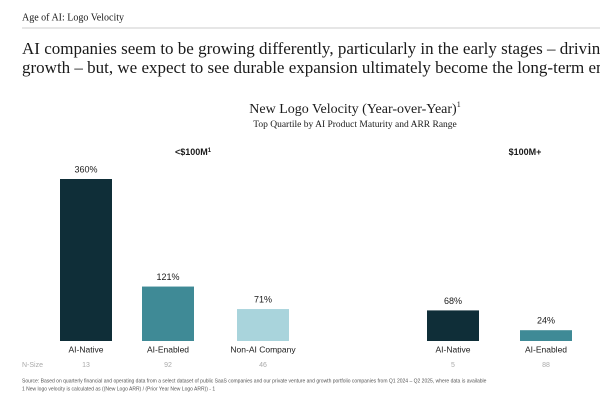 The image size is (600, 400). Describe the element at coordinates (168, 365) in the screenshot. I see `n-size: 92` at that location.